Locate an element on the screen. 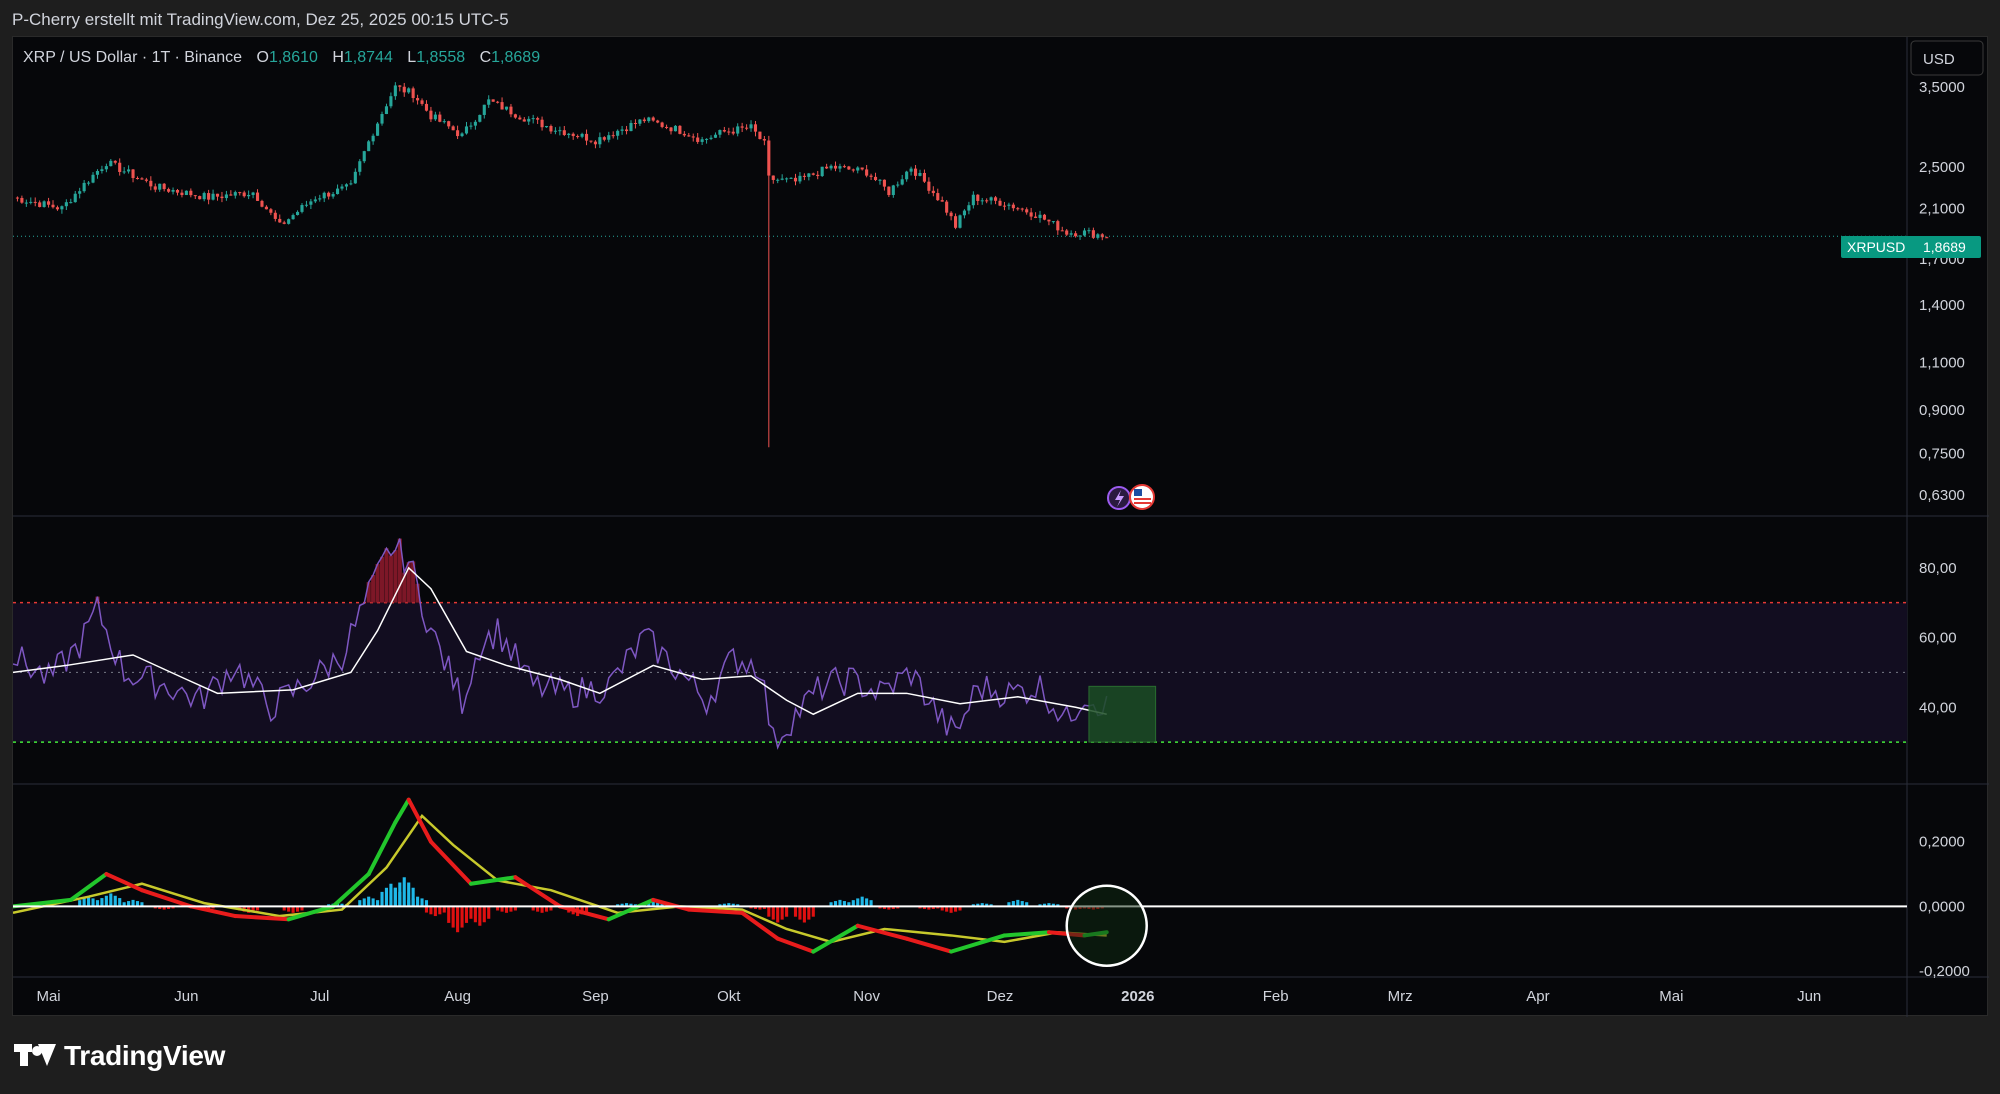 The width and height of the screenshot is (2000, 1094). price-tag: XRPUSD 1,8689 is located at coordinates (1911, 247).